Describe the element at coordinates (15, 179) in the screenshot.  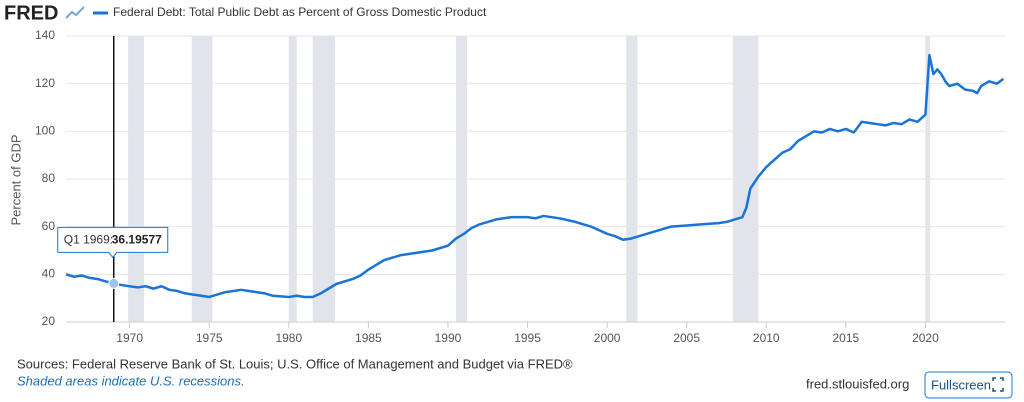
I see `y-axis-label: Percent of GDP` at that location.